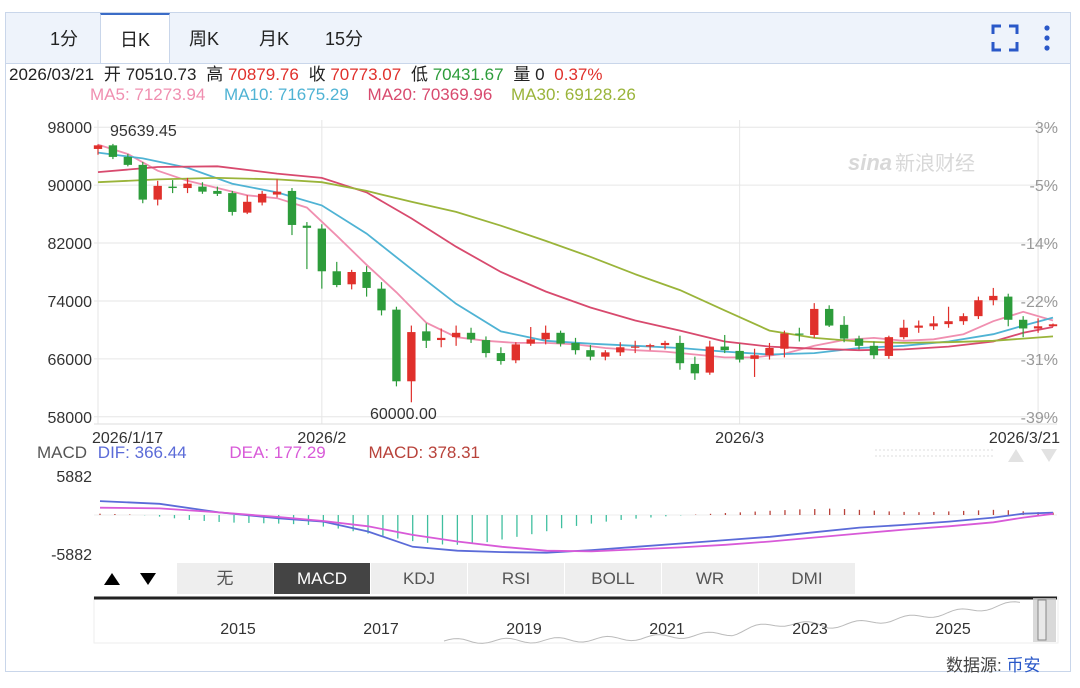 This screenshot has height=688, width=1080. What do you see at coordinates (148, 578) in the screenshot?
I see `move-down-button` at bounding box center [148, 578].